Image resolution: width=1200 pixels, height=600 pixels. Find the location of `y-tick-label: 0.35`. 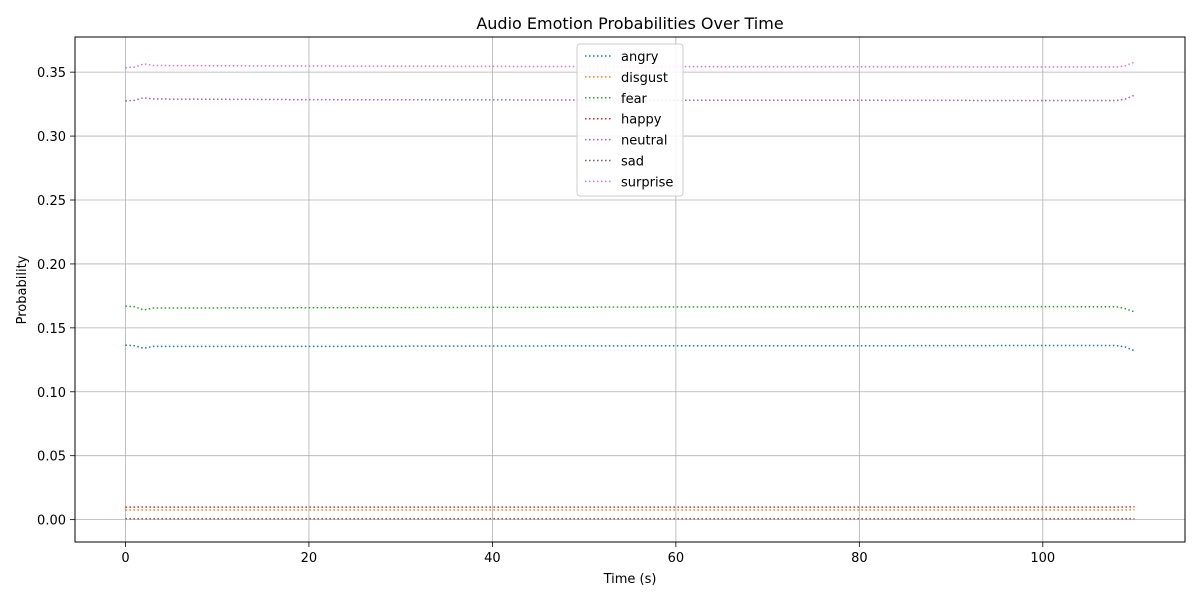

y-tick-label: 0.35 is located at coordinates (51, 73).